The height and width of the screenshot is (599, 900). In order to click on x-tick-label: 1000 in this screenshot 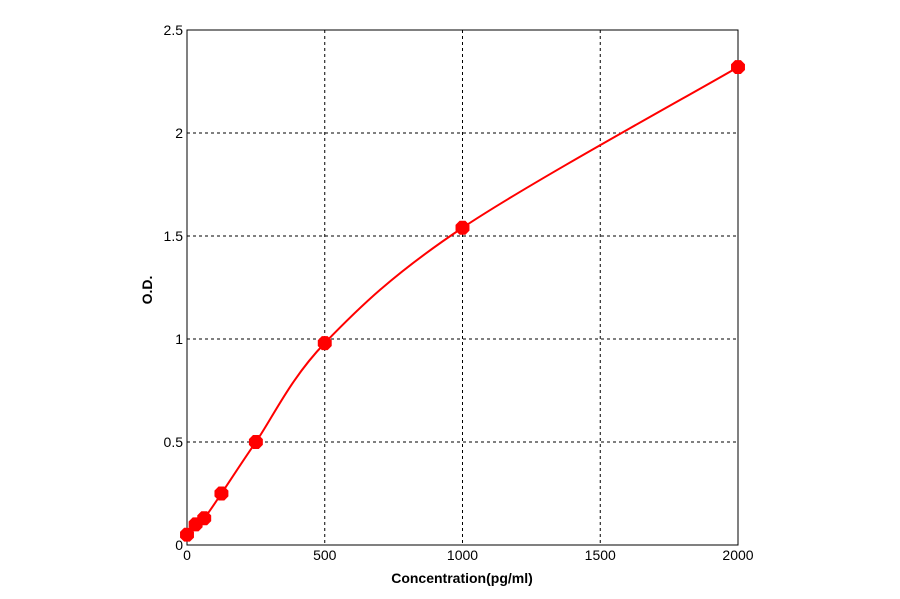, I will do `click(462, 555)`.